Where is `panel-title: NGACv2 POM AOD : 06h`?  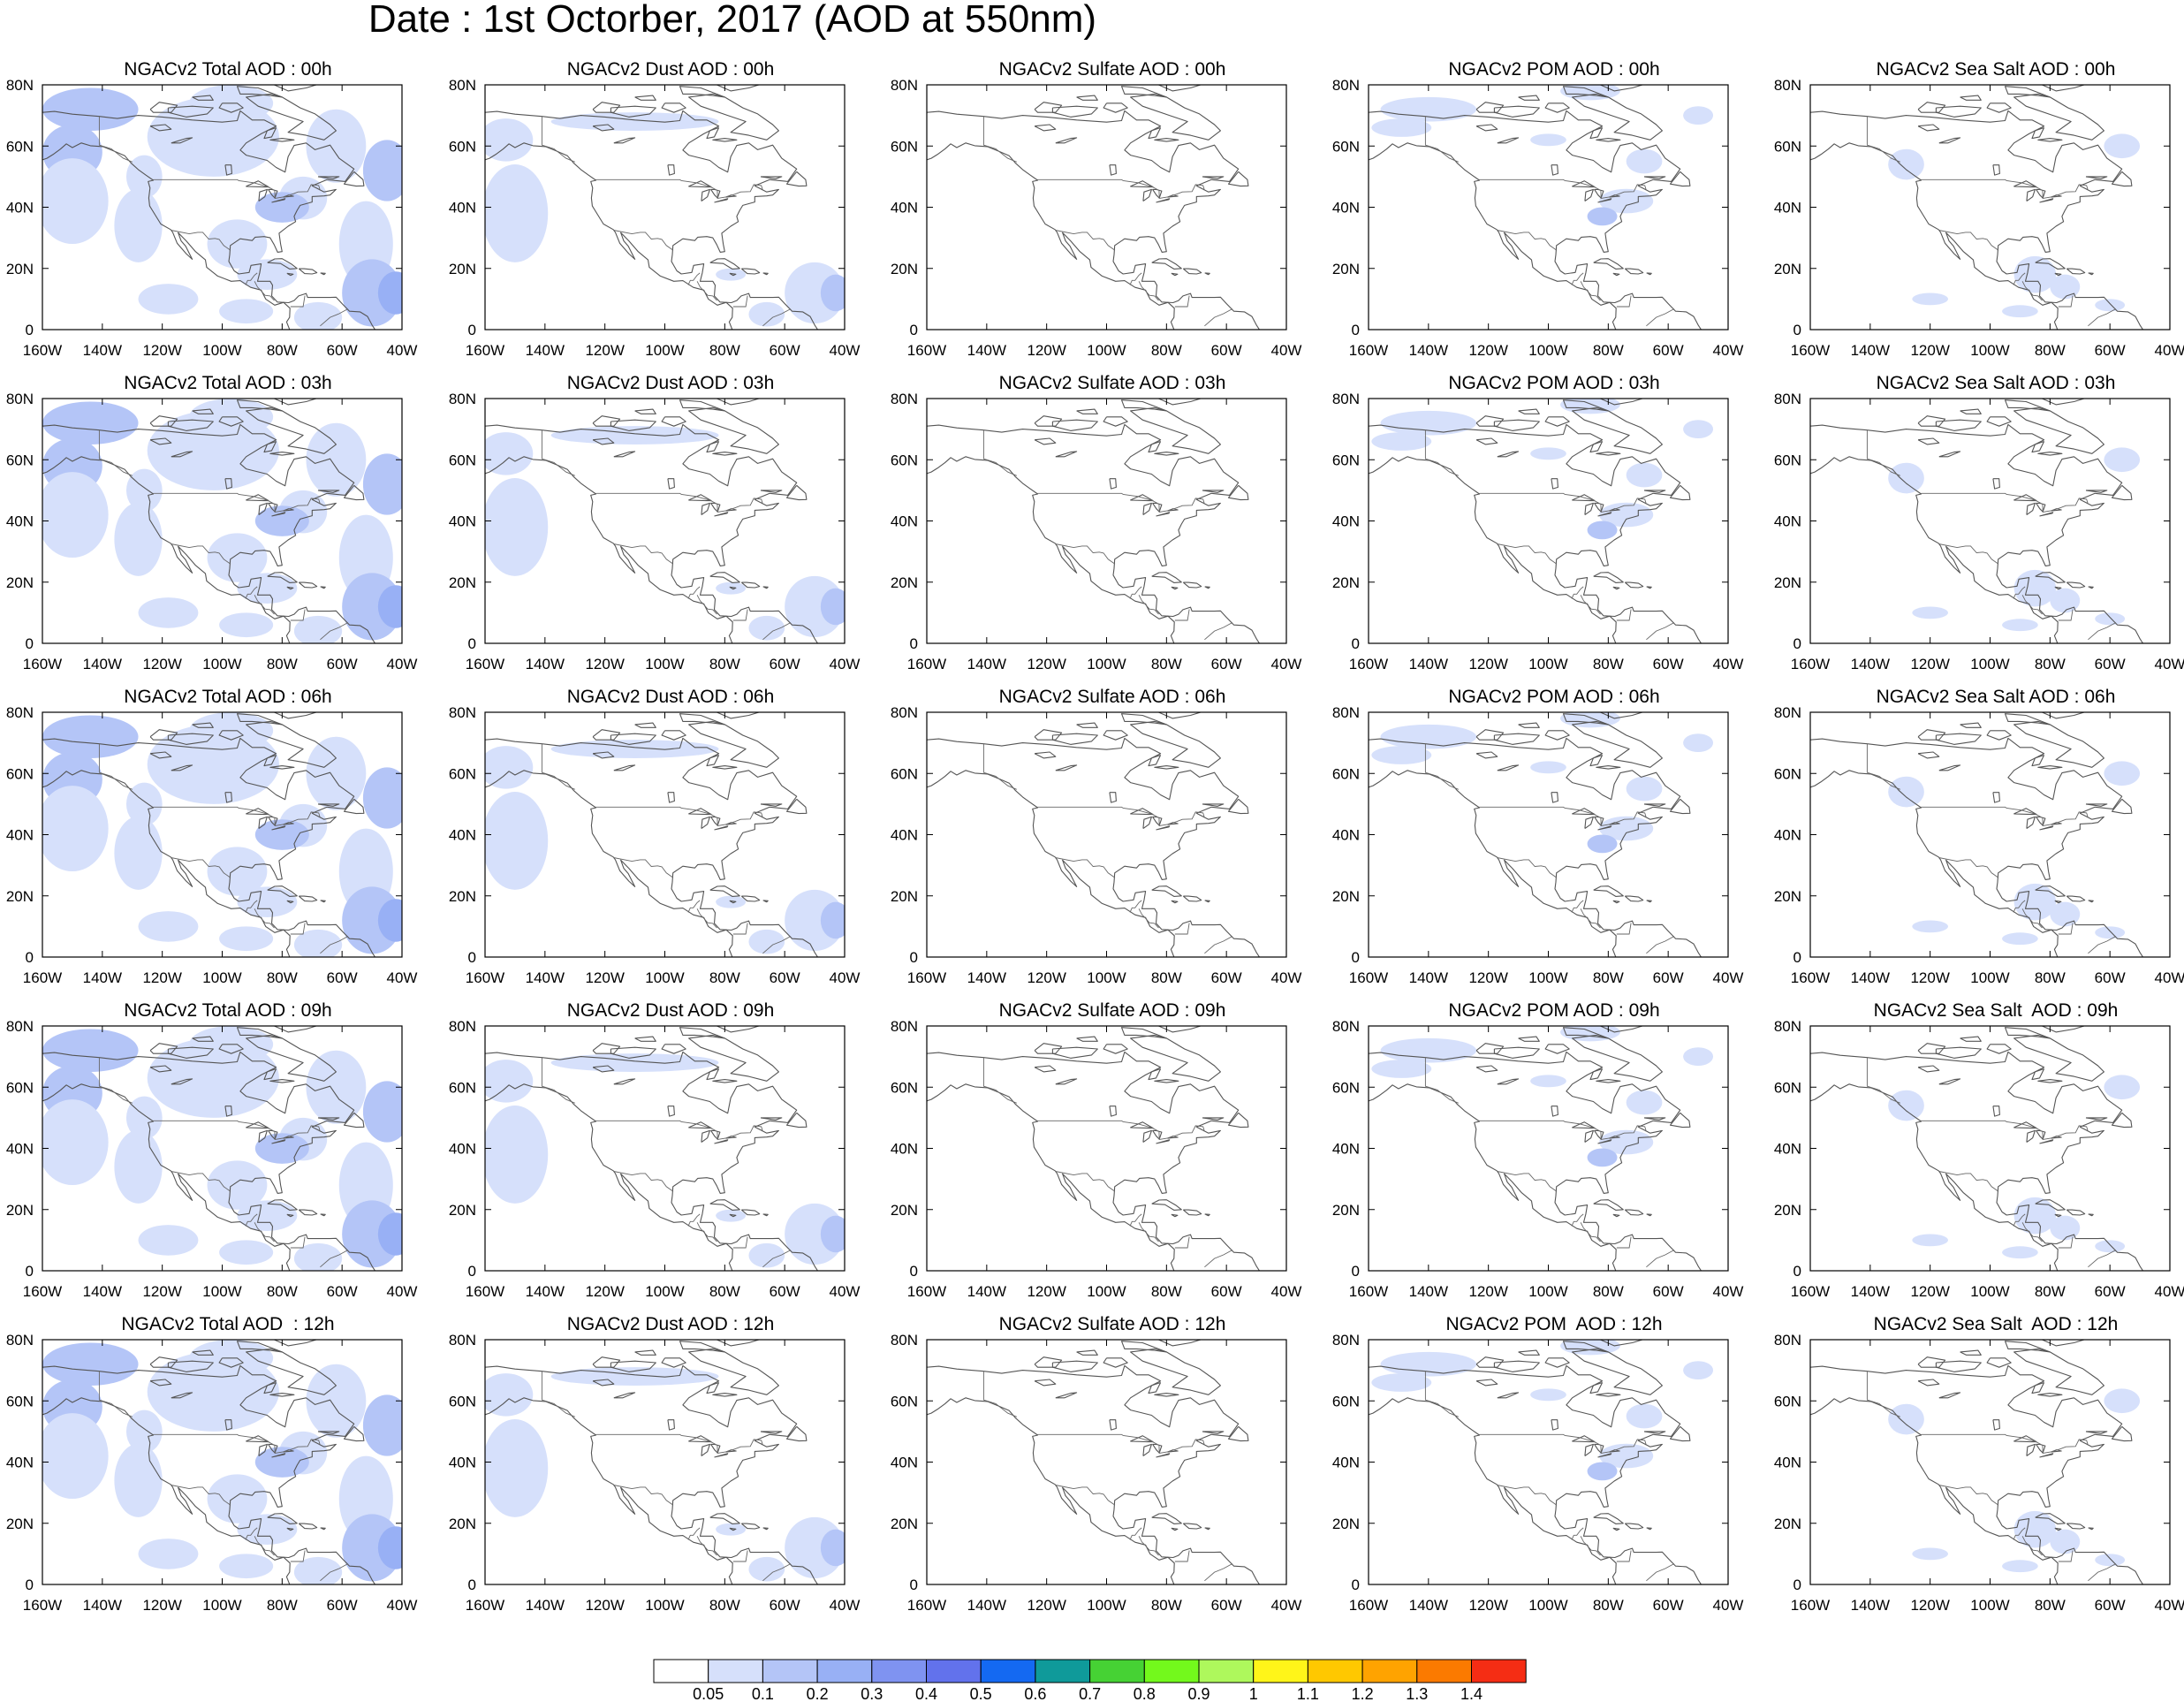 panel-title: NGACv2 POM AOD : 06h is located at coordinates (1554, 697).